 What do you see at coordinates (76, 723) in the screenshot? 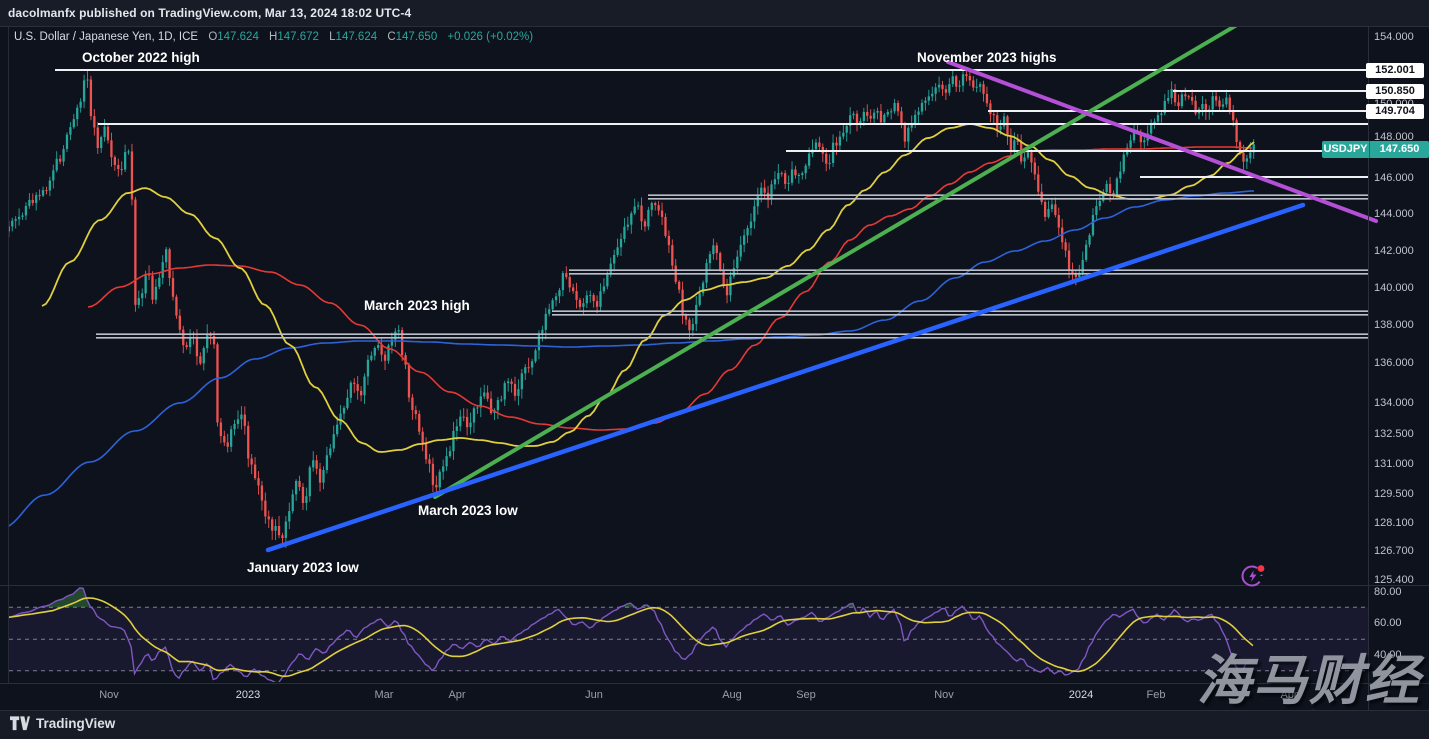
I see `tradingview-logo-text: TradingView` at bounding box center [76, 723].